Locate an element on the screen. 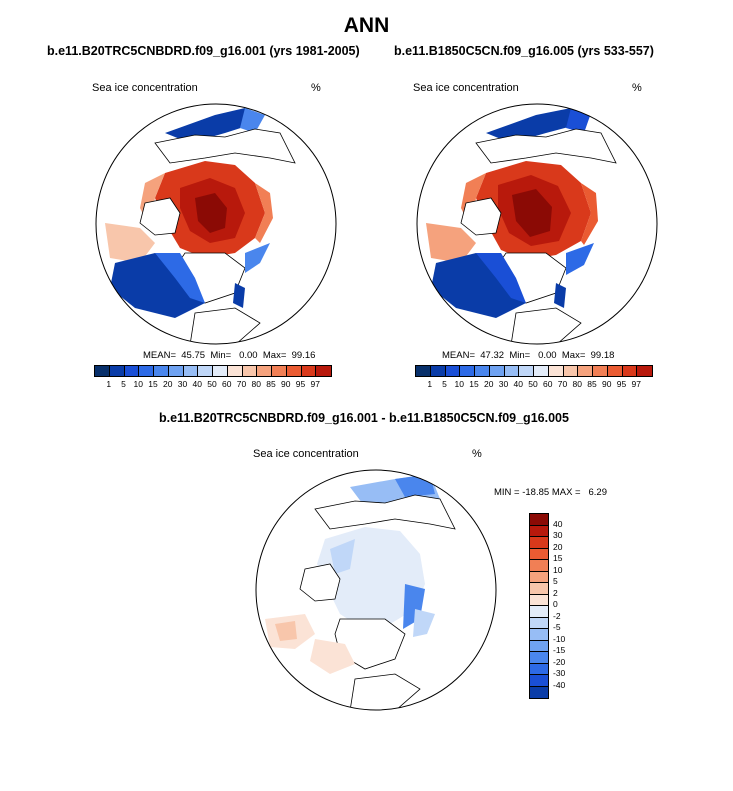 This screenshot has width=733, height=791. panel-2-colorbar-tick-label: 60 is located at coordinates (548, 384).